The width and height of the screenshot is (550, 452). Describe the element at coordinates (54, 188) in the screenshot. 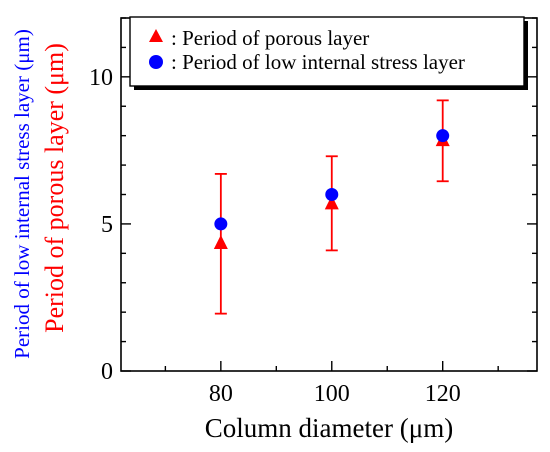

I see `y-axis-label-inner: Period of porous layer (μm)` at that location.